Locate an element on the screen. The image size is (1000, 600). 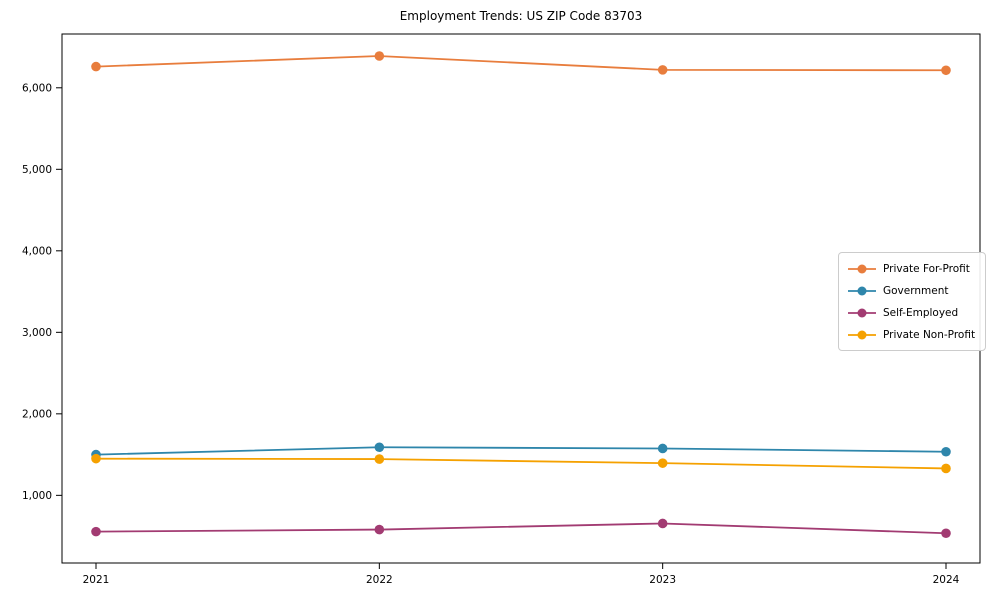
legend-item-self-employed: Self-Employed is located at coordinates (911, 312).